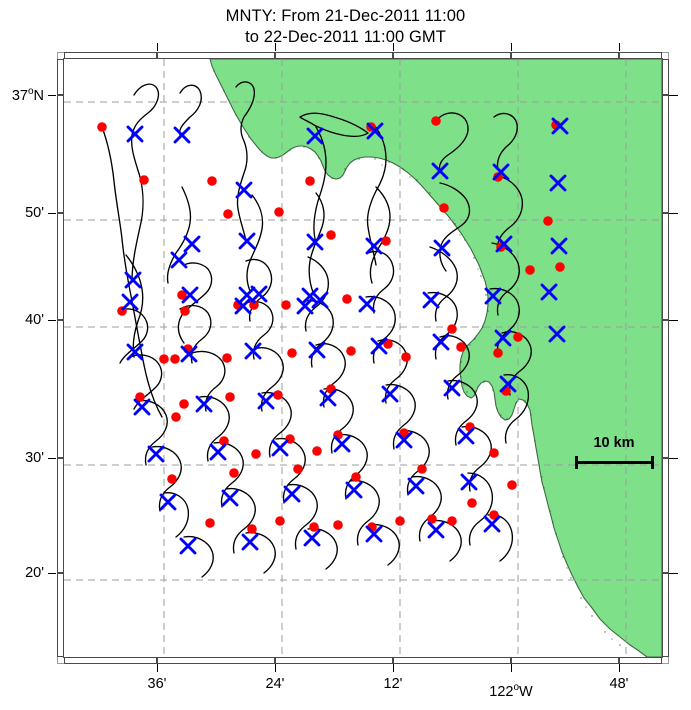  I want to click on y-origin-base: 37, so click(19, 95).